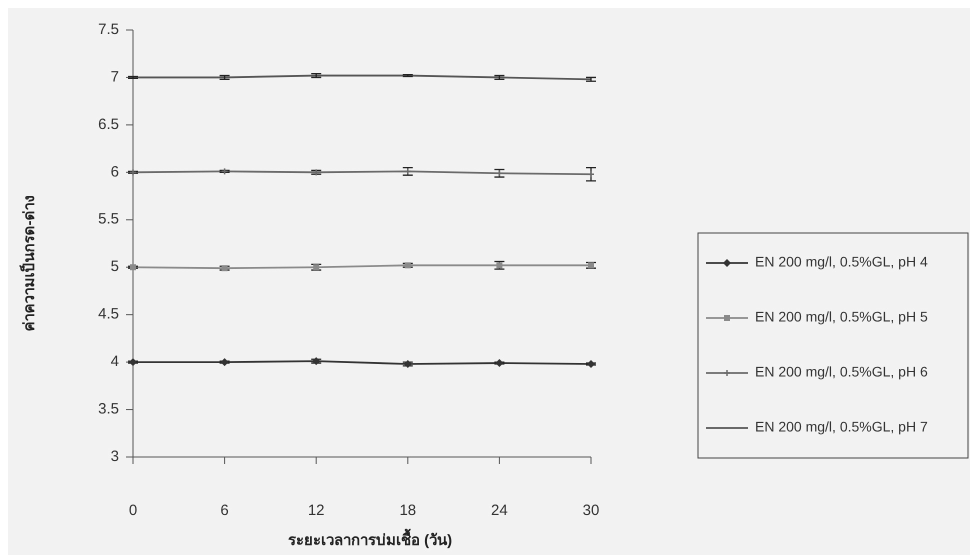 Image resolution: width=970 pixels, height=555 pixels. Describe the element at coordinates (114, 77) in the screenshot. I see `y-tick-label: 7` at that location.